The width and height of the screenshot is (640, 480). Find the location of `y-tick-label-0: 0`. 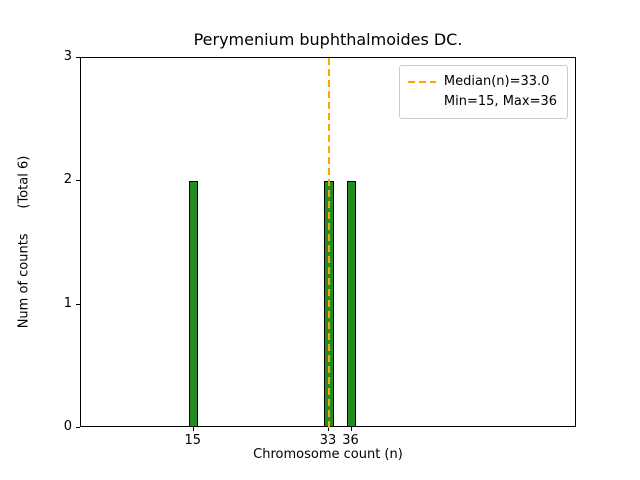

y-tick-label-0: 0 is located at coordinates (67, 426).